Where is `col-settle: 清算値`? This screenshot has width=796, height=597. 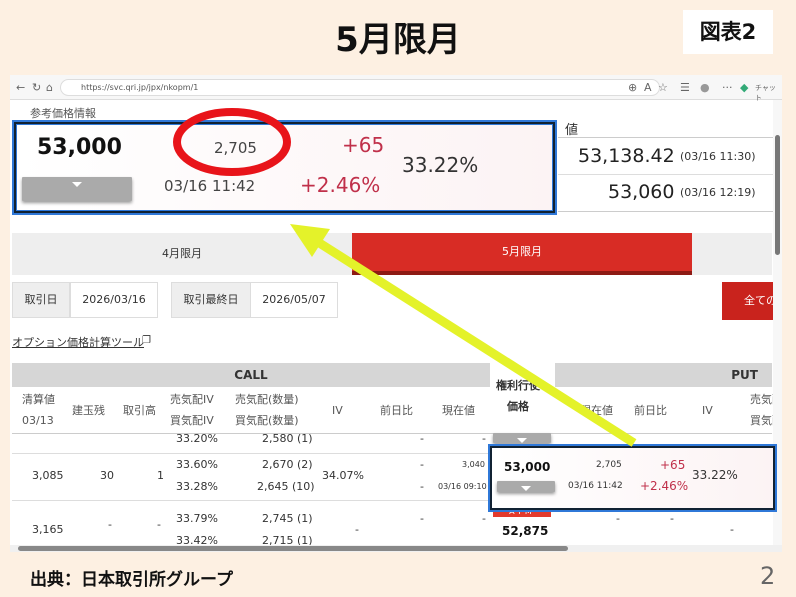 col-settle: 清算値 is located at coordinates (38, 399).